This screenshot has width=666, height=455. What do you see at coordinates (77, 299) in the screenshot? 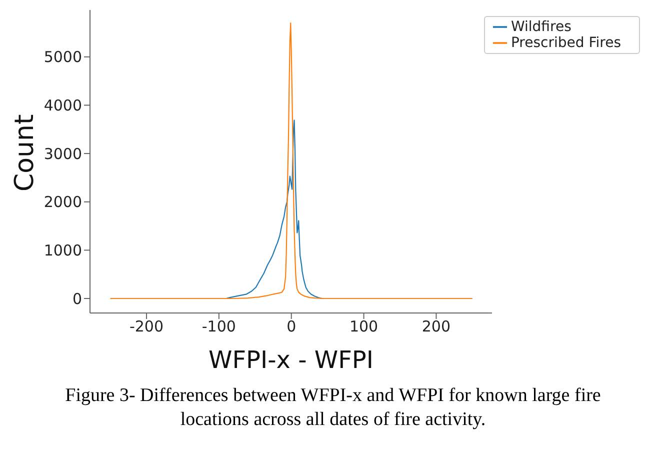
I see `y-tick-label: 0` at bounding box center [77, 299].